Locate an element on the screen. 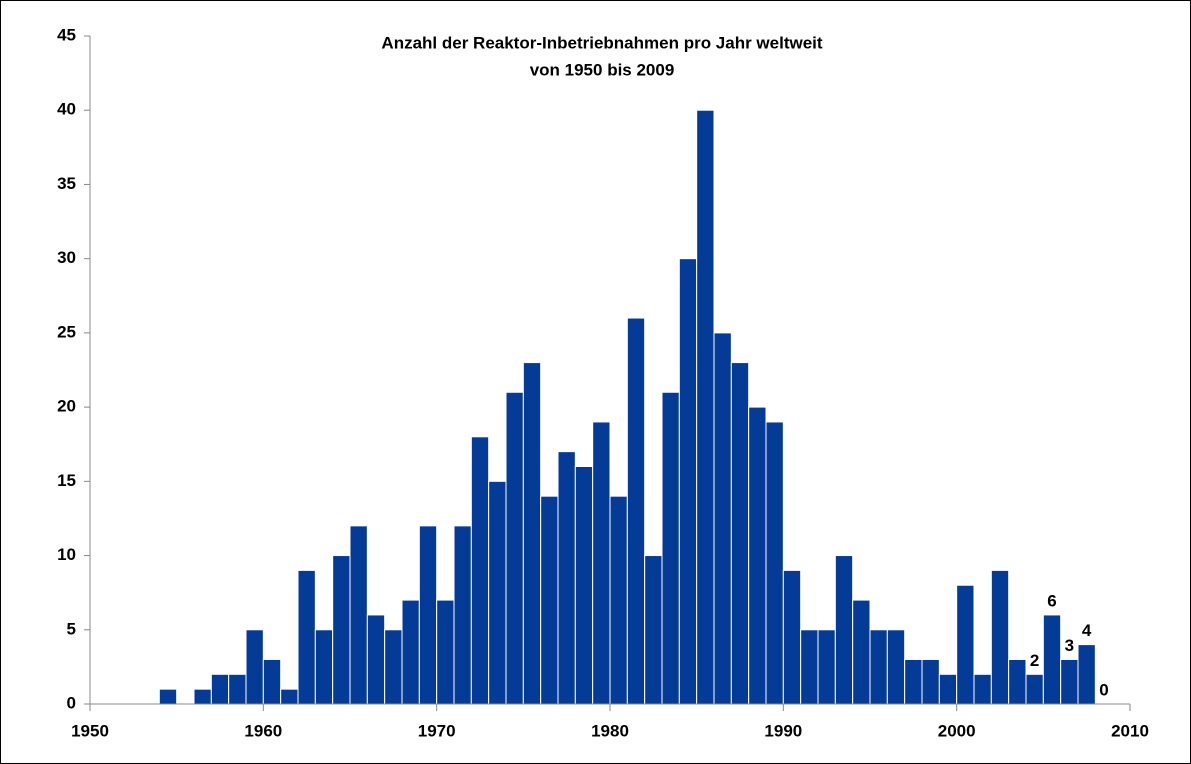 The height and width of the screenshot is (764, 1191). data-label: 3 is located at coordinates (1069, 645).